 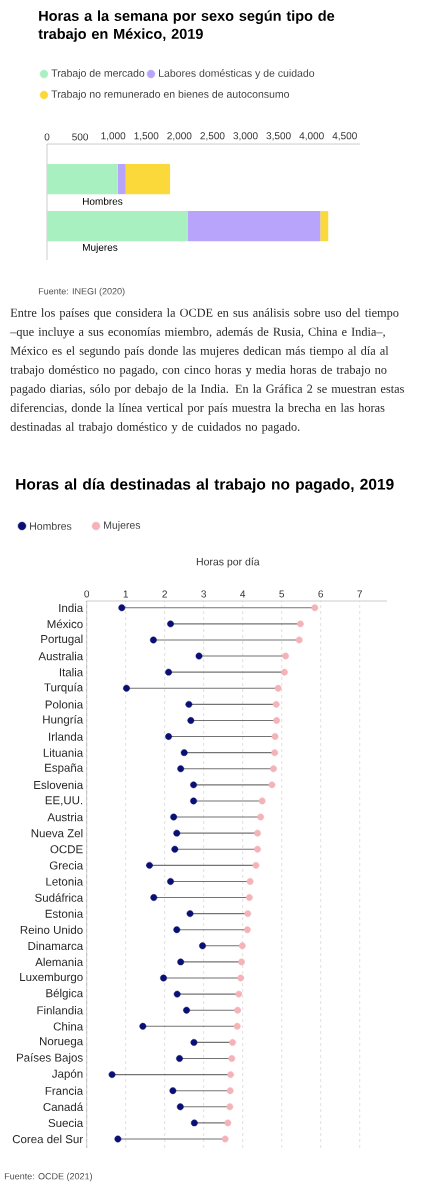 I want to click on y-tick-label: Noruega, so click(x=61, y=1042).